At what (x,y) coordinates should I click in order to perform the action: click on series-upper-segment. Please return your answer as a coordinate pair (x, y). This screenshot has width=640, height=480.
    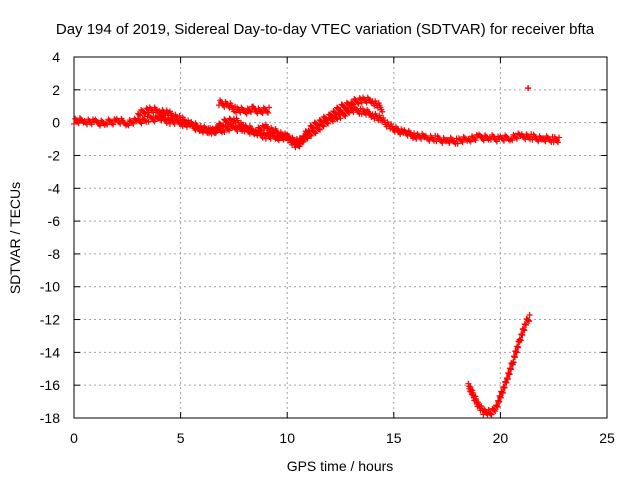
    Looking at the image, I should click on (244, 107).